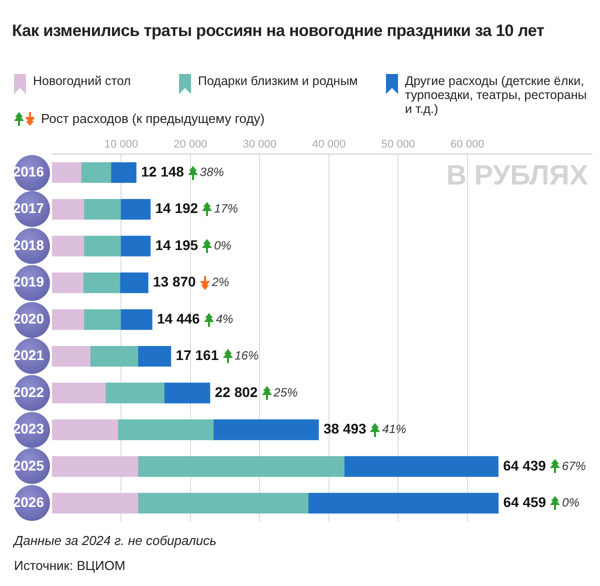  Describe the element at coordinates (115, 540) in the screenshot. I see `text: Данные за 2024 г. не собирались` at that location.